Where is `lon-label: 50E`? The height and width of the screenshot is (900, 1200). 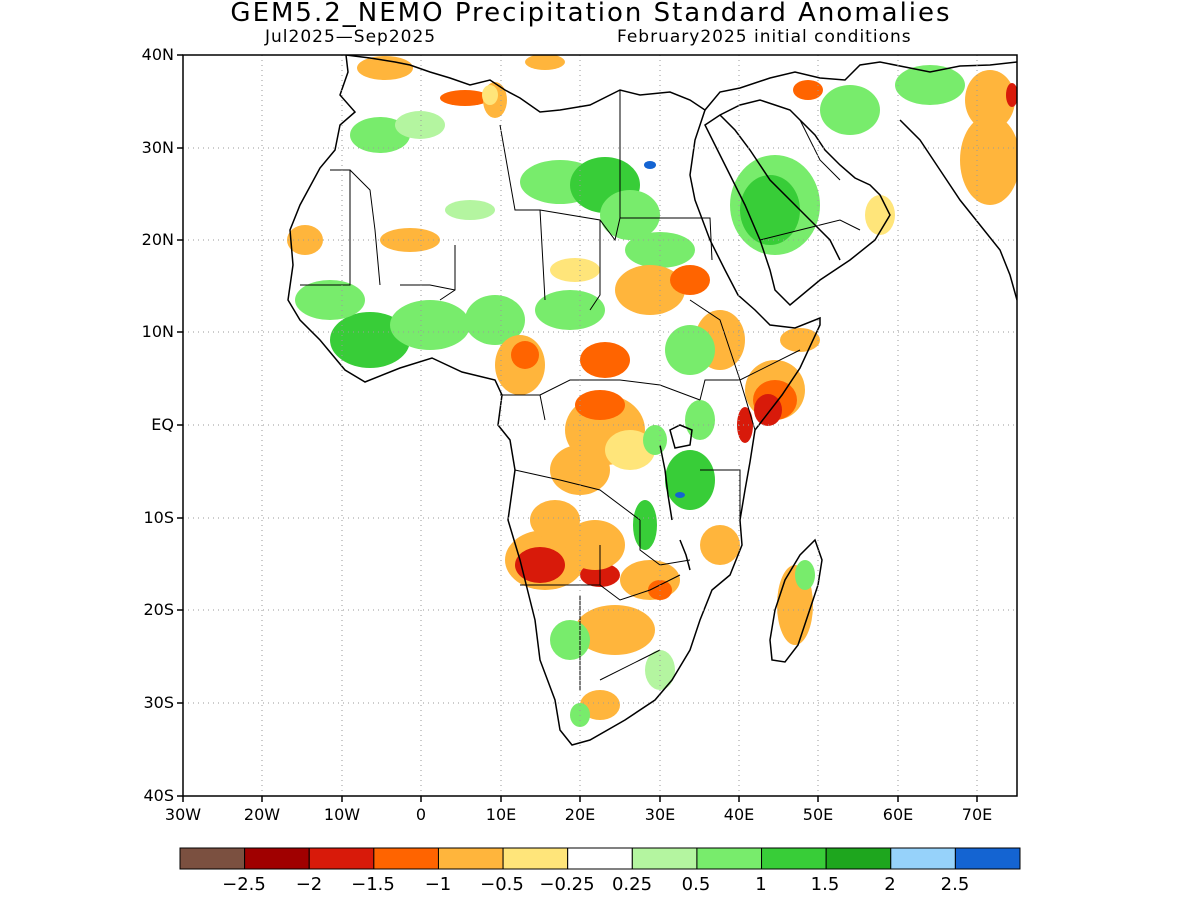 lon-label: 50E is located at coordinates (818, 814).